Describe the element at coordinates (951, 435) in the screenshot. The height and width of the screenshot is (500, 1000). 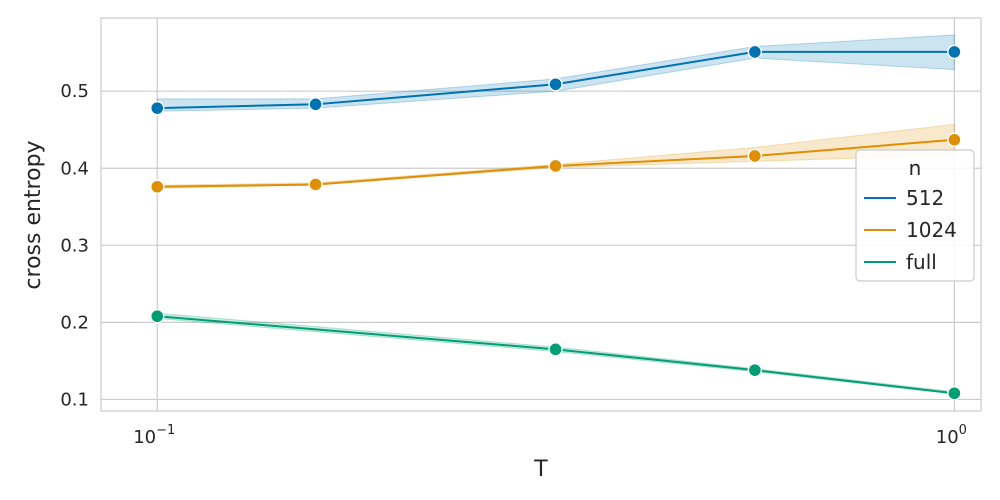
I see `x-tick-label: 10⁰` at that location.